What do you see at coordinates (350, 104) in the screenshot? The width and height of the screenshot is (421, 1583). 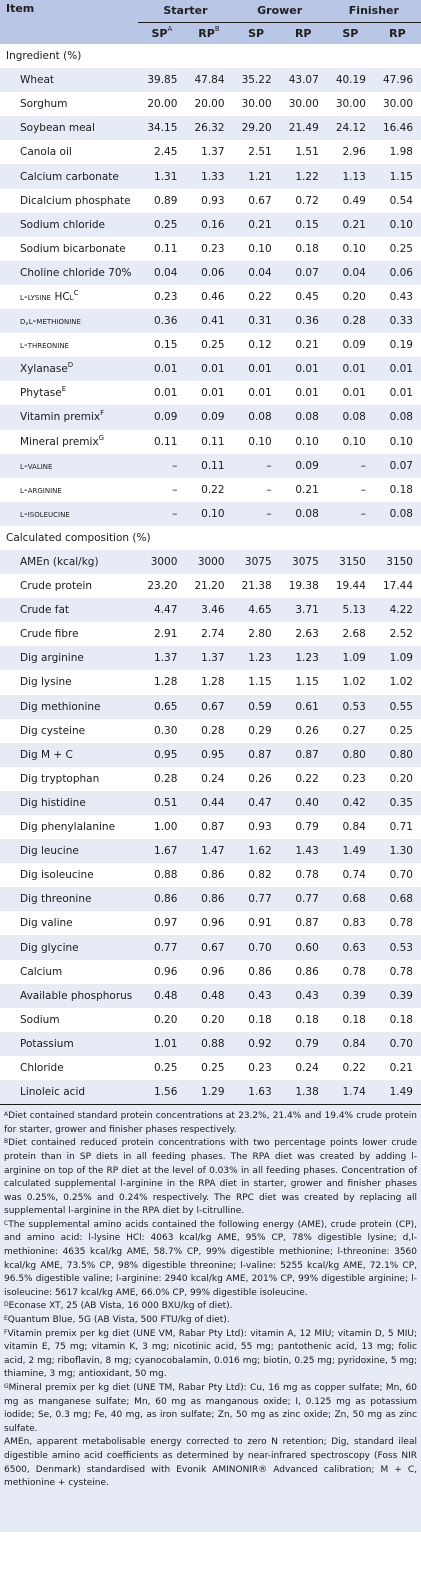 I see `table-cell: 30.00` at bounding box center [350, 104].